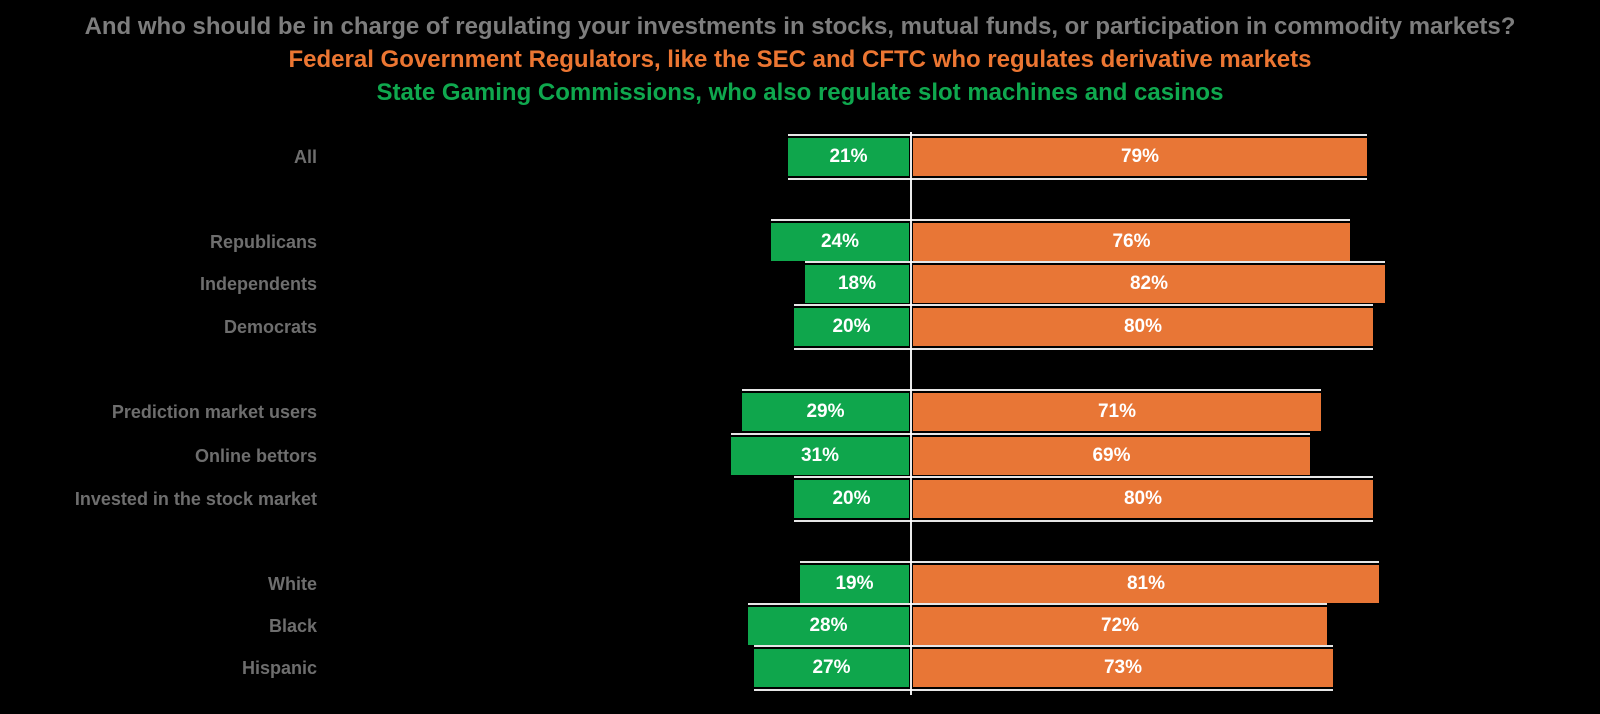 This screenshot has height=714, width=1600. I want to click on bar-row-white: White 19% 81%, so click(800, 582).